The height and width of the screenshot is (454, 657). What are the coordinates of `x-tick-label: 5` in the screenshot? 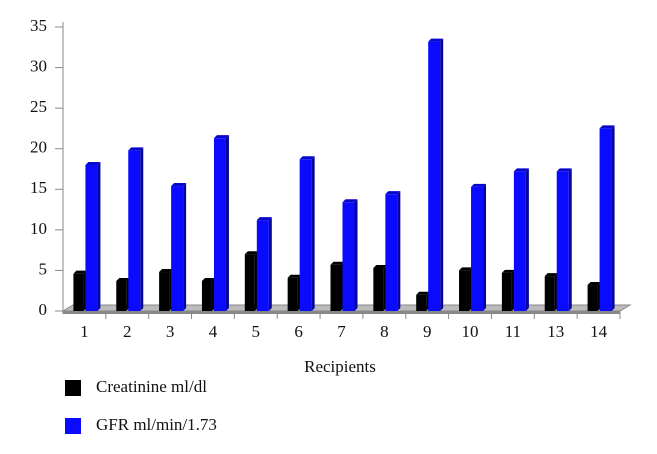 It's located at (256, 331).